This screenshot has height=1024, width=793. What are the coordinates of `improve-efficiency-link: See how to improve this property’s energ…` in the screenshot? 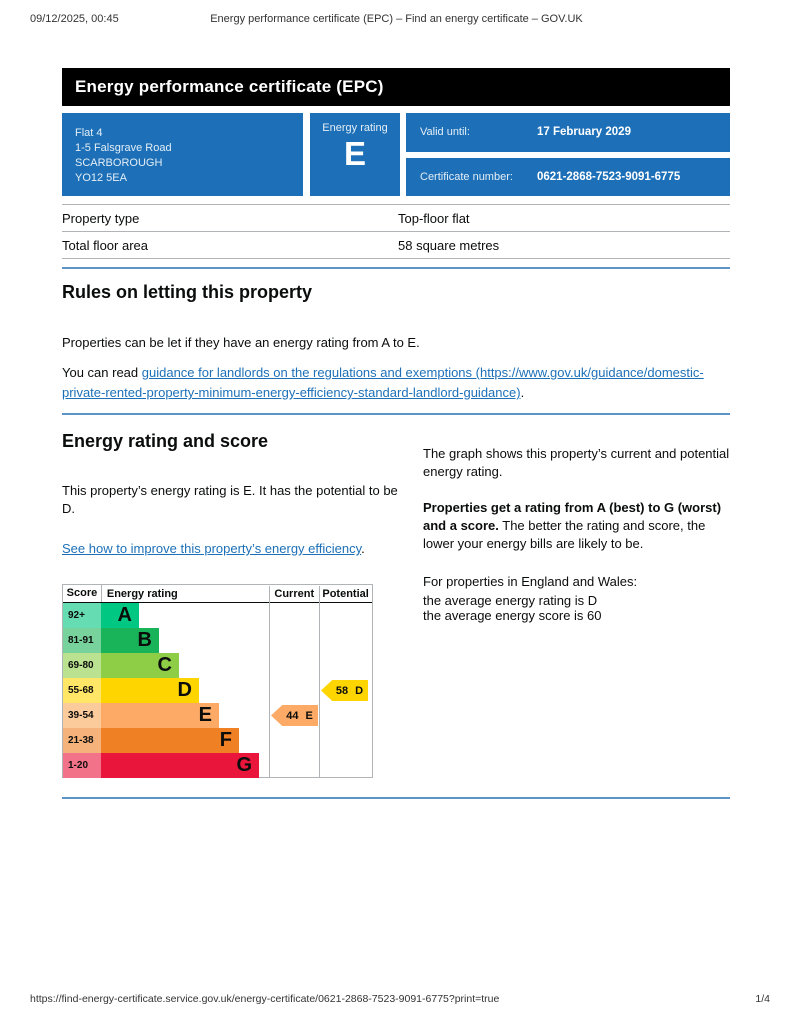 It's located at (212, 548).